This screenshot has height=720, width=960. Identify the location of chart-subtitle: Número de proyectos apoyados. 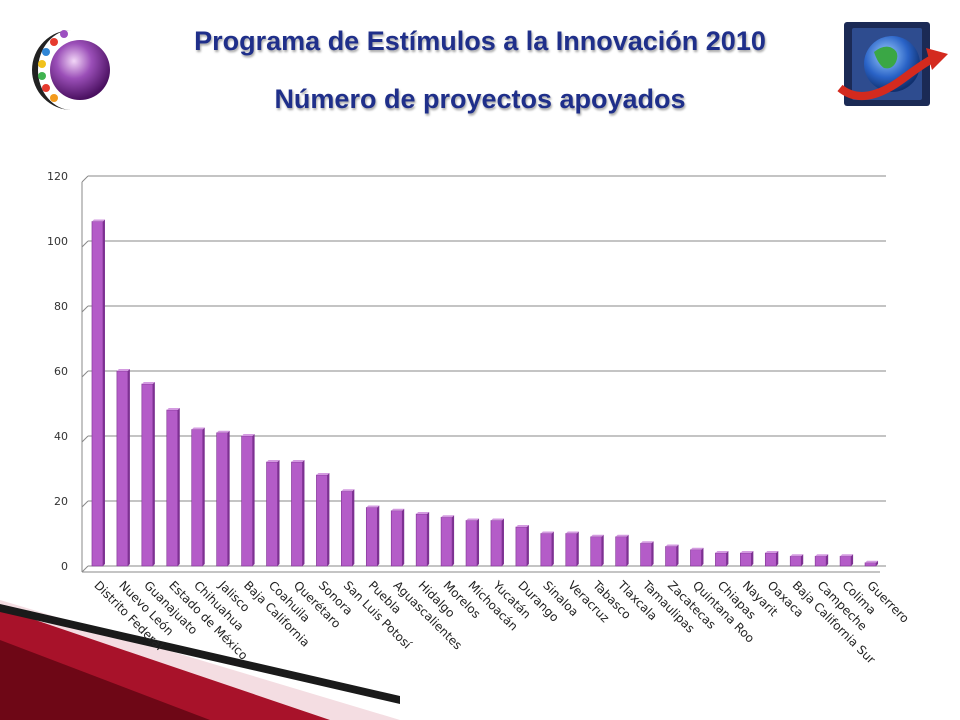
(480, 99).